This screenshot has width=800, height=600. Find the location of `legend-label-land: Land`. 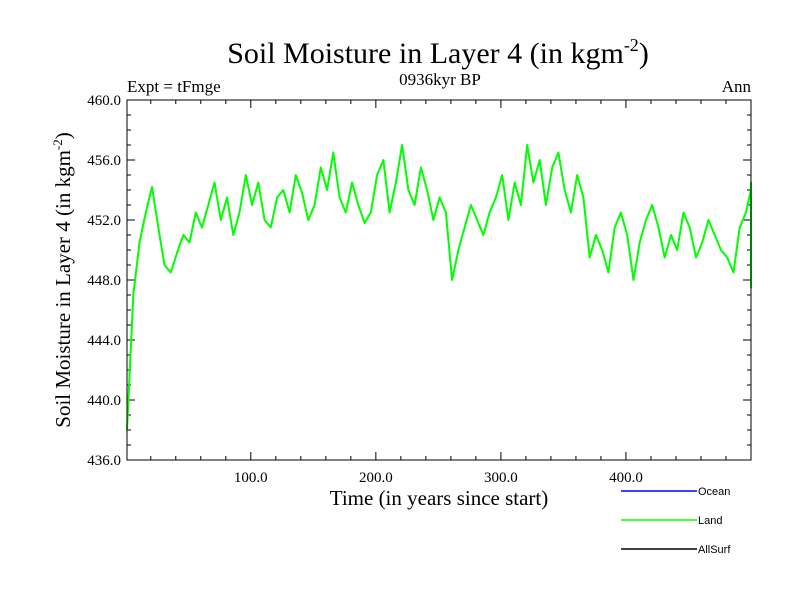

legend-label-land: Land is located at coordinates (710, 521).